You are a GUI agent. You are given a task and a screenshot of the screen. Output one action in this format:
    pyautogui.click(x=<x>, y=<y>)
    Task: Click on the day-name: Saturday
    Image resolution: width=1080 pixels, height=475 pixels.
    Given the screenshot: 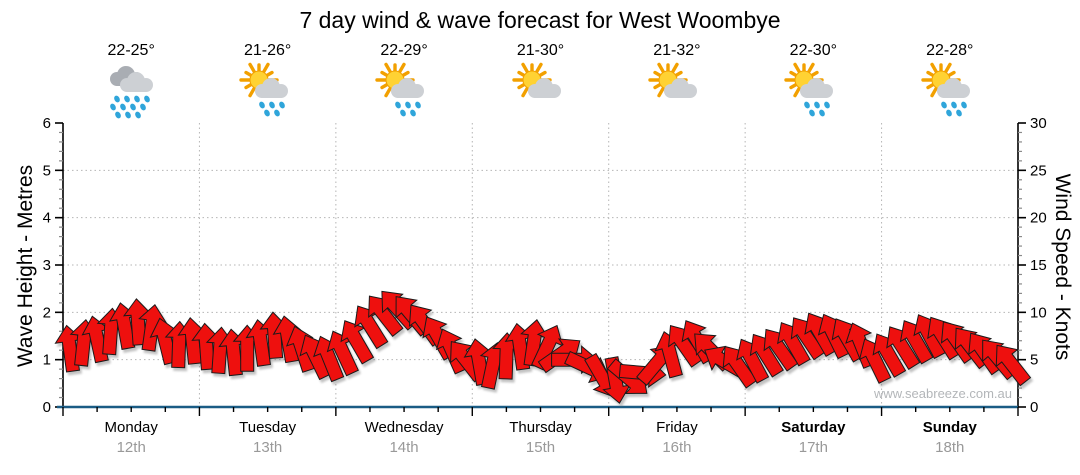 What is the action you would take?
    pyautogui.click(x=813, y=427)
    